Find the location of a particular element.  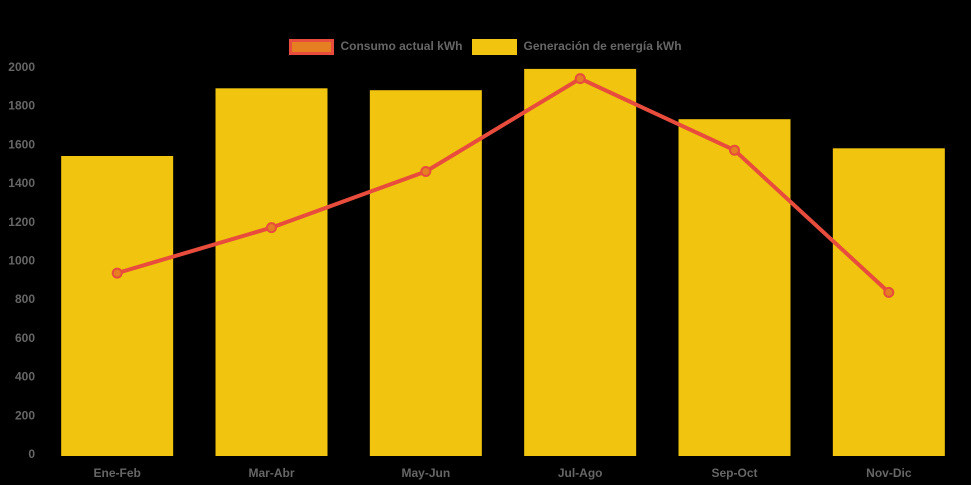

x-tick-label: Mar-Abr is located at coordinates (271, 473).